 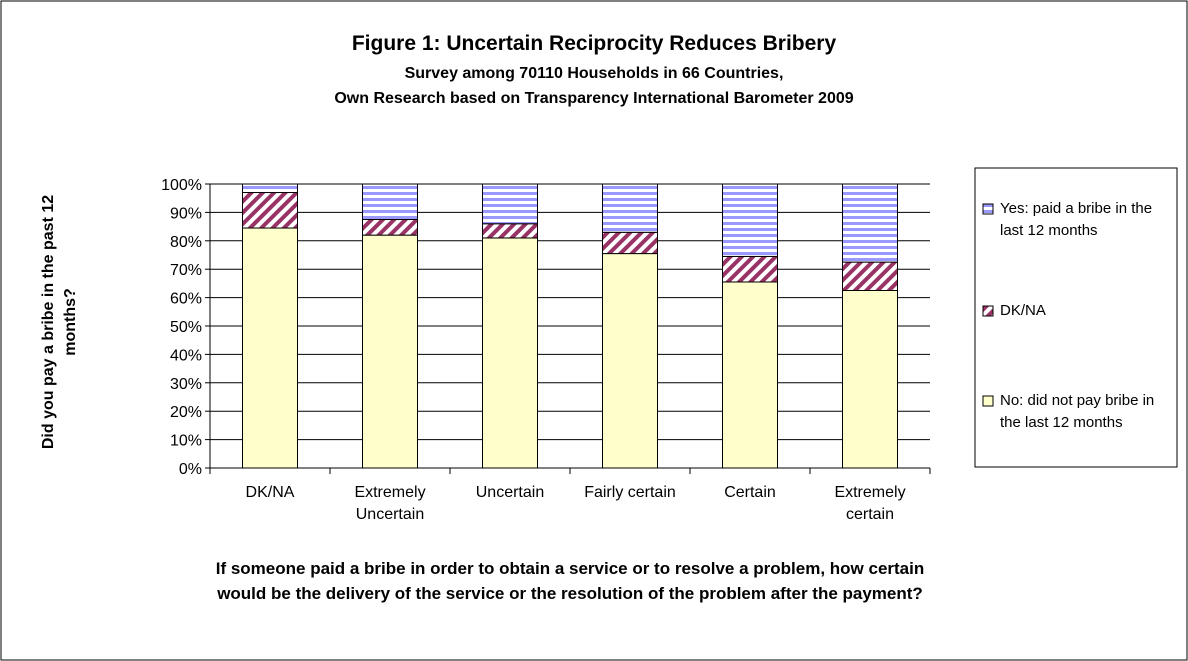 What do you see at coordinates (1076, 317) in the screenshot?
I see `legend-box` at bounding box center [1076, 317].